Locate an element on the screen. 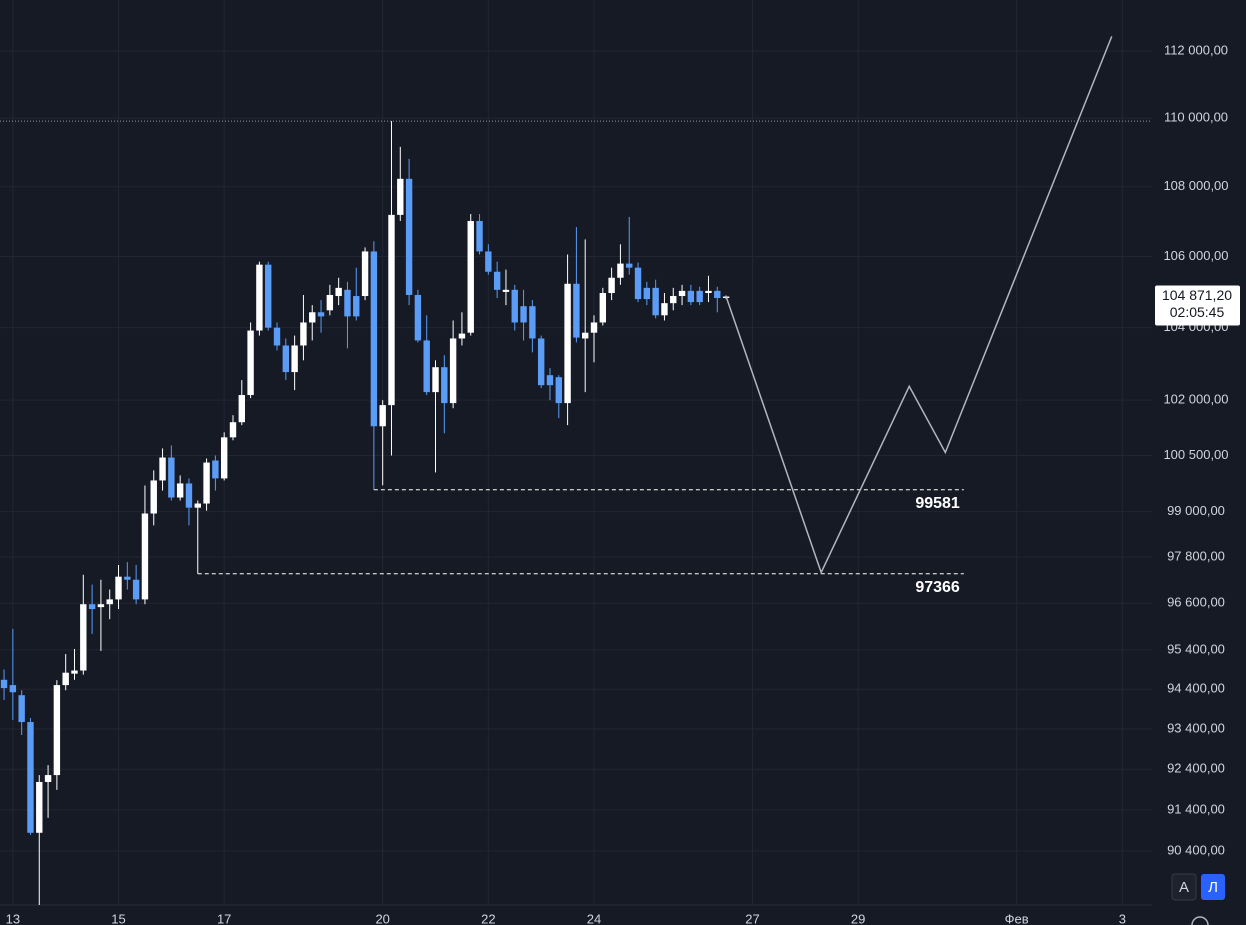 The width and height of the screenshot is (1246, 925). x-tick-label: 22 is located at coordinates (488, 918).